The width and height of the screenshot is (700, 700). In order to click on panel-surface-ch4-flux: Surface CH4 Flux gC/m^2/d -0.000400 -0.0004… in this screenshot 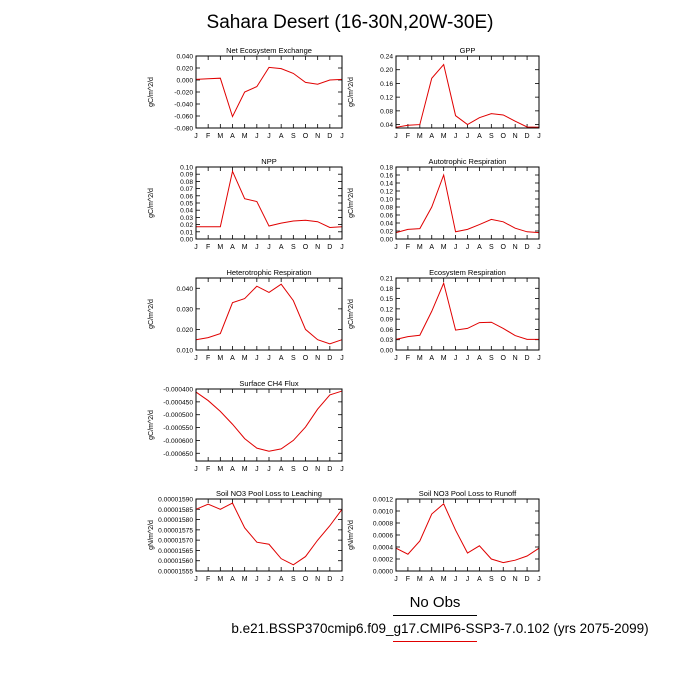, I will do `click(246, 426)`.